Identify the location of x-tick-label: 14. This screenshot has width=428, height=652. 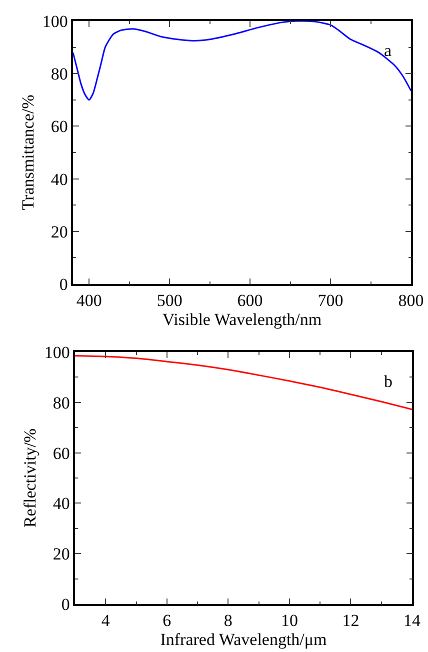
(412, 620).